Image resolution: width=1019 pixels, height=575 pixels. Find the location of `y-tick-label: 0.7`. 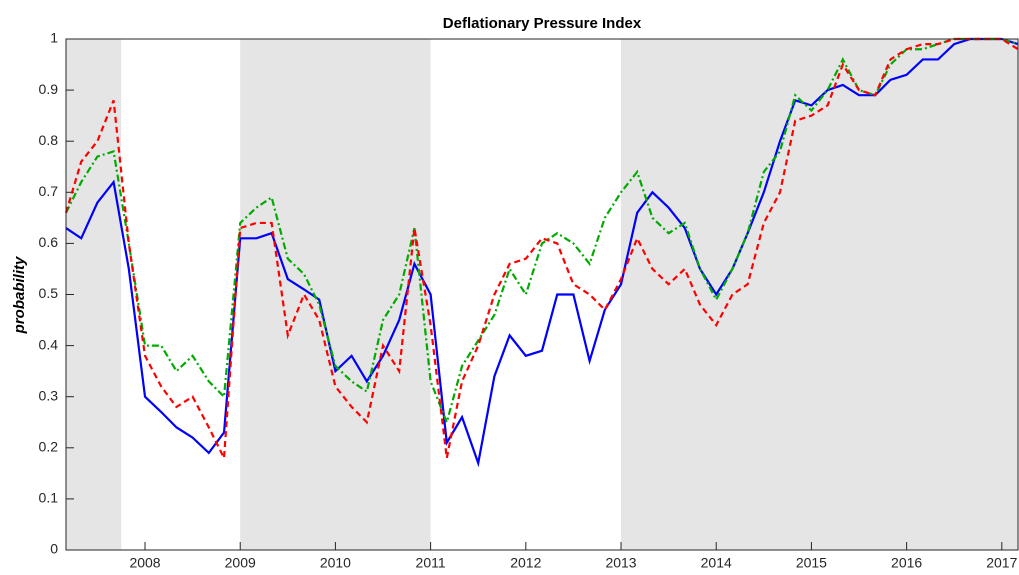

y-tick-label: 0.7 is located at coordinates (49, 191).